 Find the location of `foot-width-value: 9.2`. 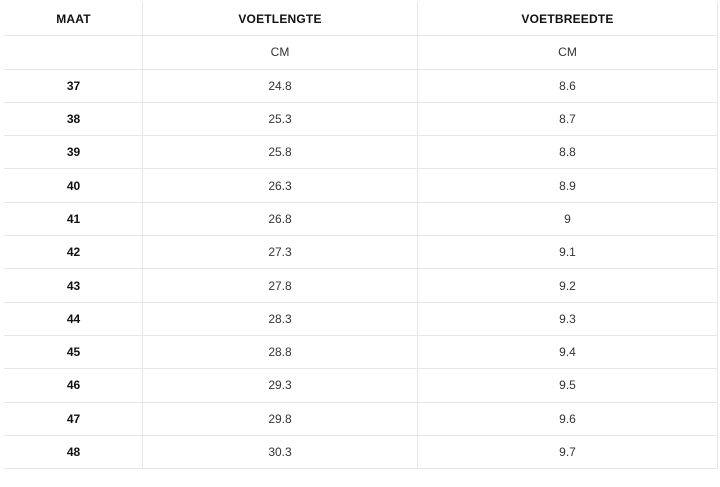

foot-width-value: 9.2 is located at coordinates (567, 285).